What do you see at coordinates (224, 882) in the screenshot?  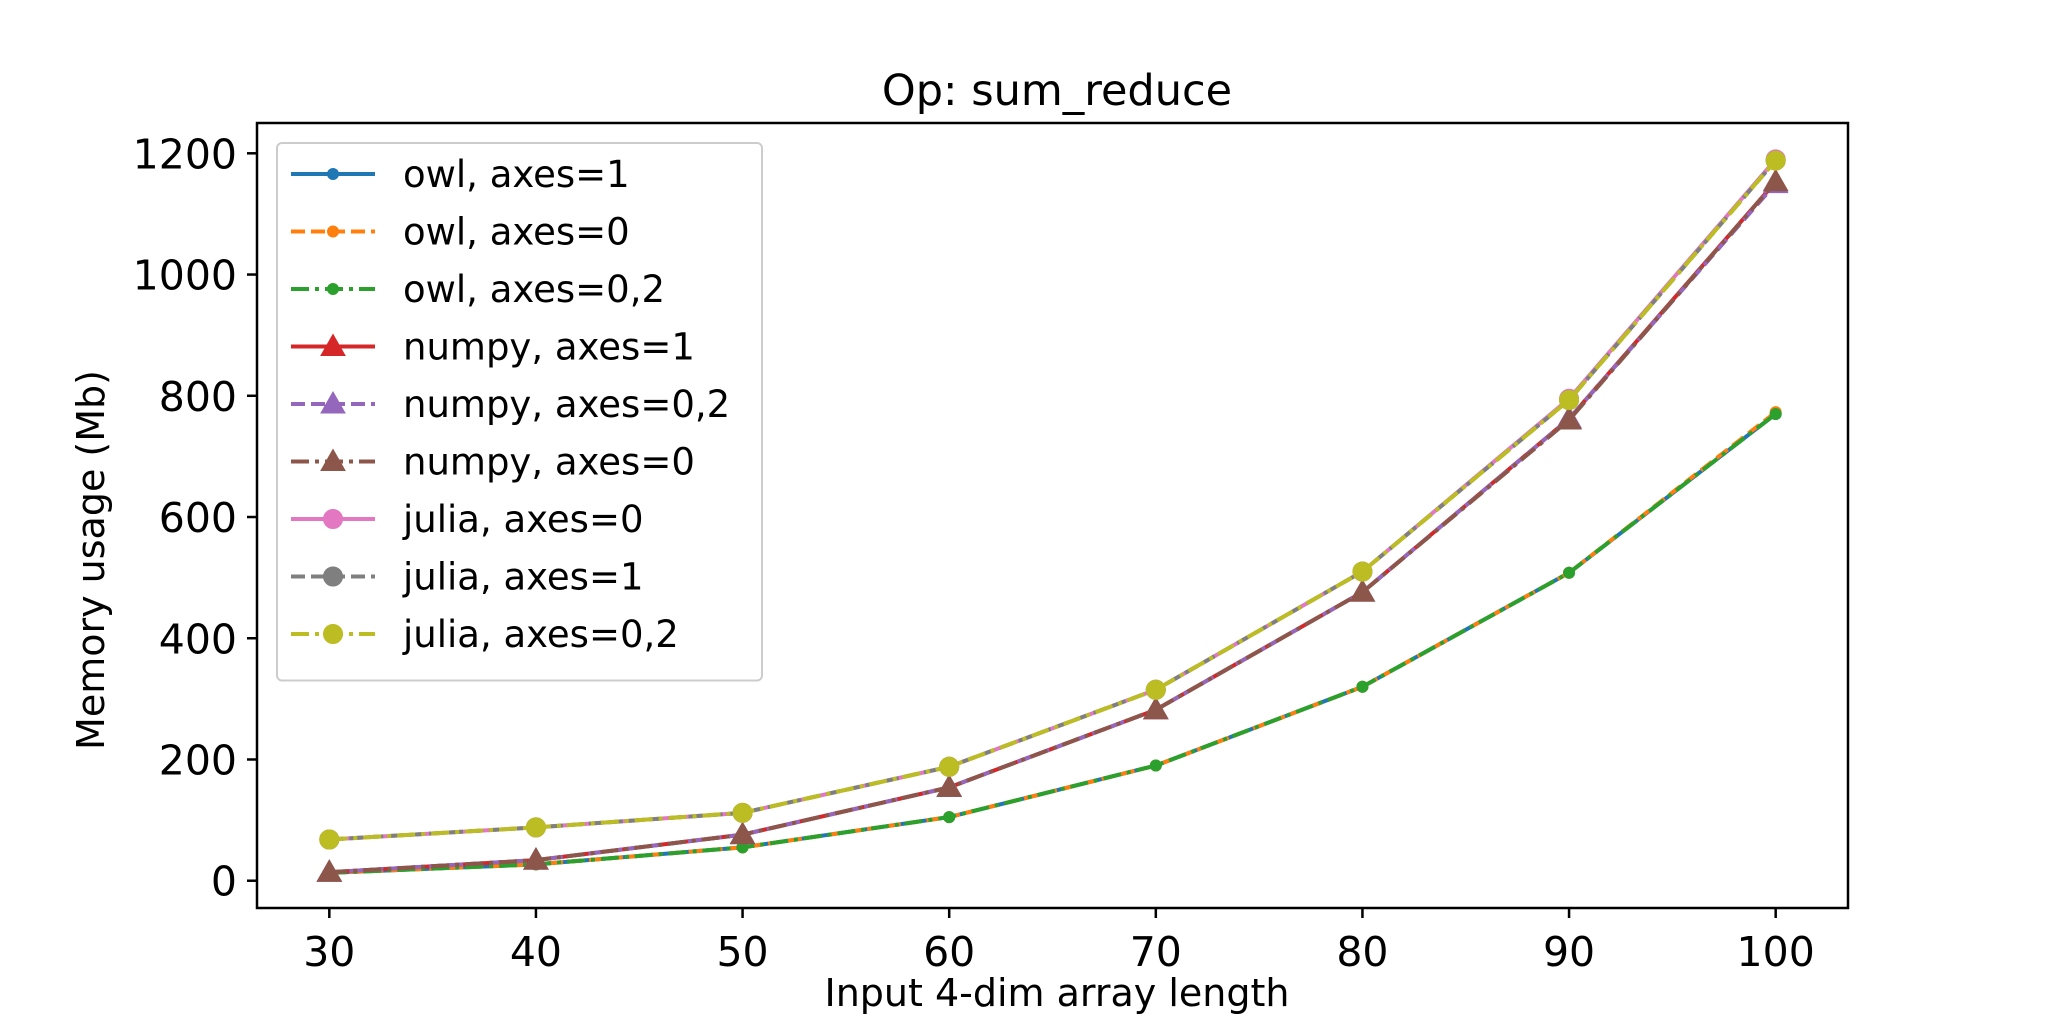 I see `y-tick-label: 0` at bounding box center [224, 882].